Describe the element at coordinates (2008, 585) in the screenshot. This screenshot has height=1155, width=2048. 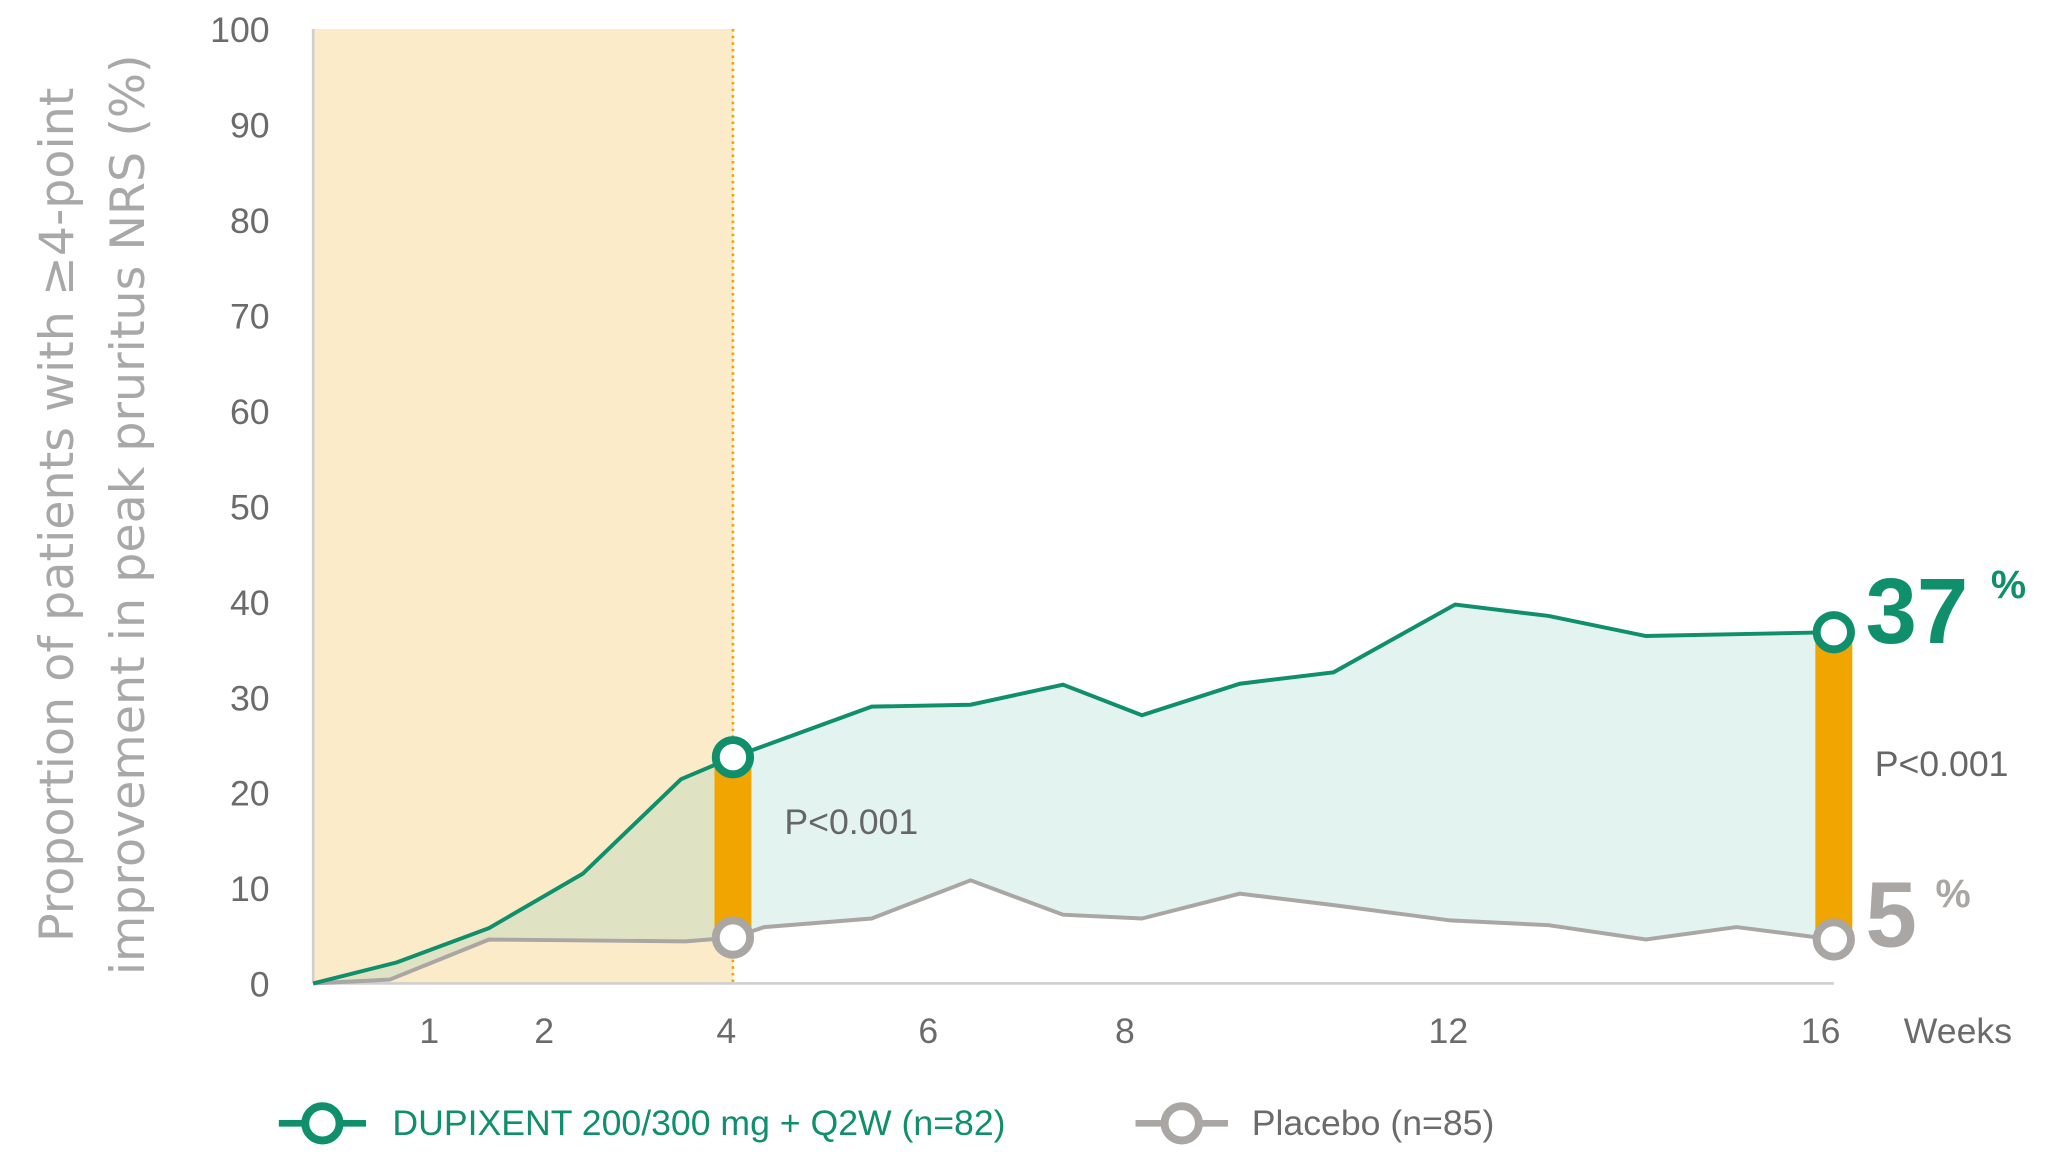
I see `dupixent-final-percent: %` at that location.